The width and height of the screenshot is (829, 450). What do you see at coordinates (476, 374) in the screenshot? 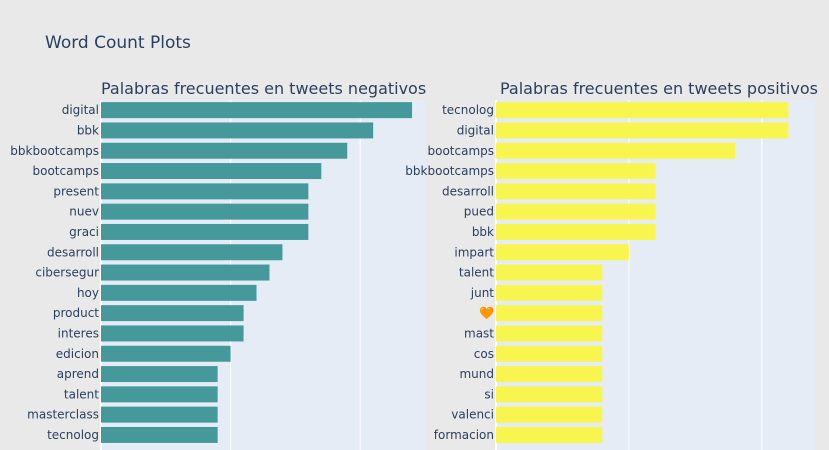
I see `pos-tick-label-13: mund` at bounding box center [476, 374].